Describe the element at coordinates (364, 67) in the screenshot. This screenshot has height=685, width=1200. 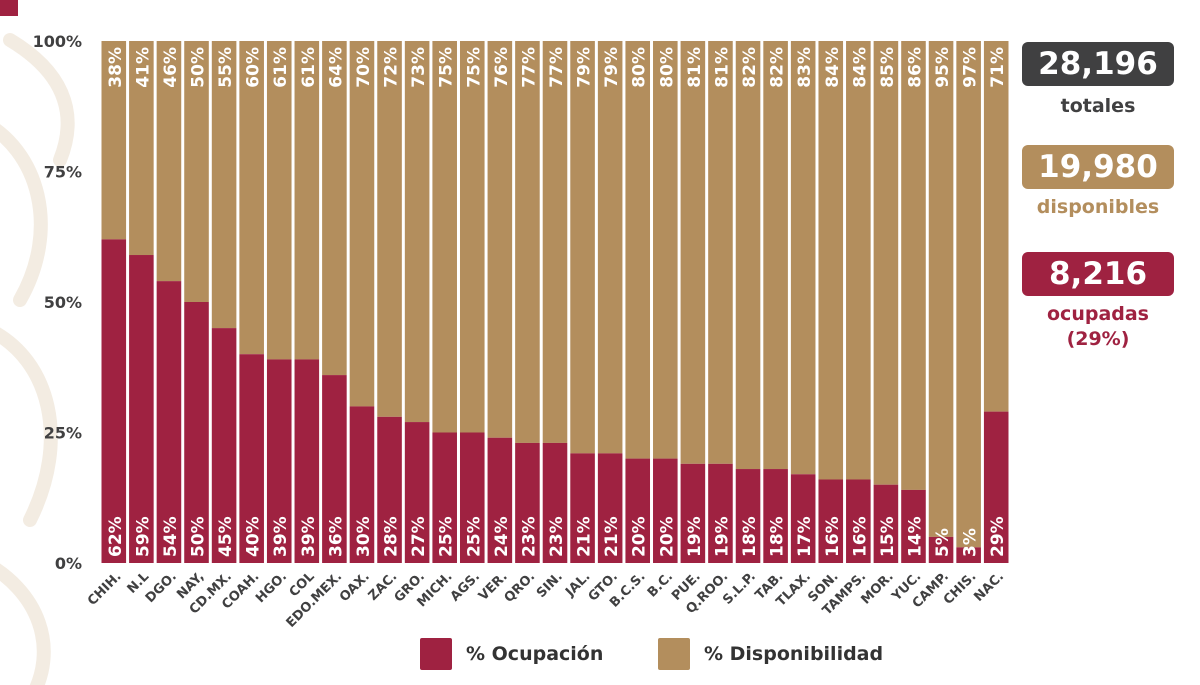
I see `data-label-disponibilidad: 70%` at that location.